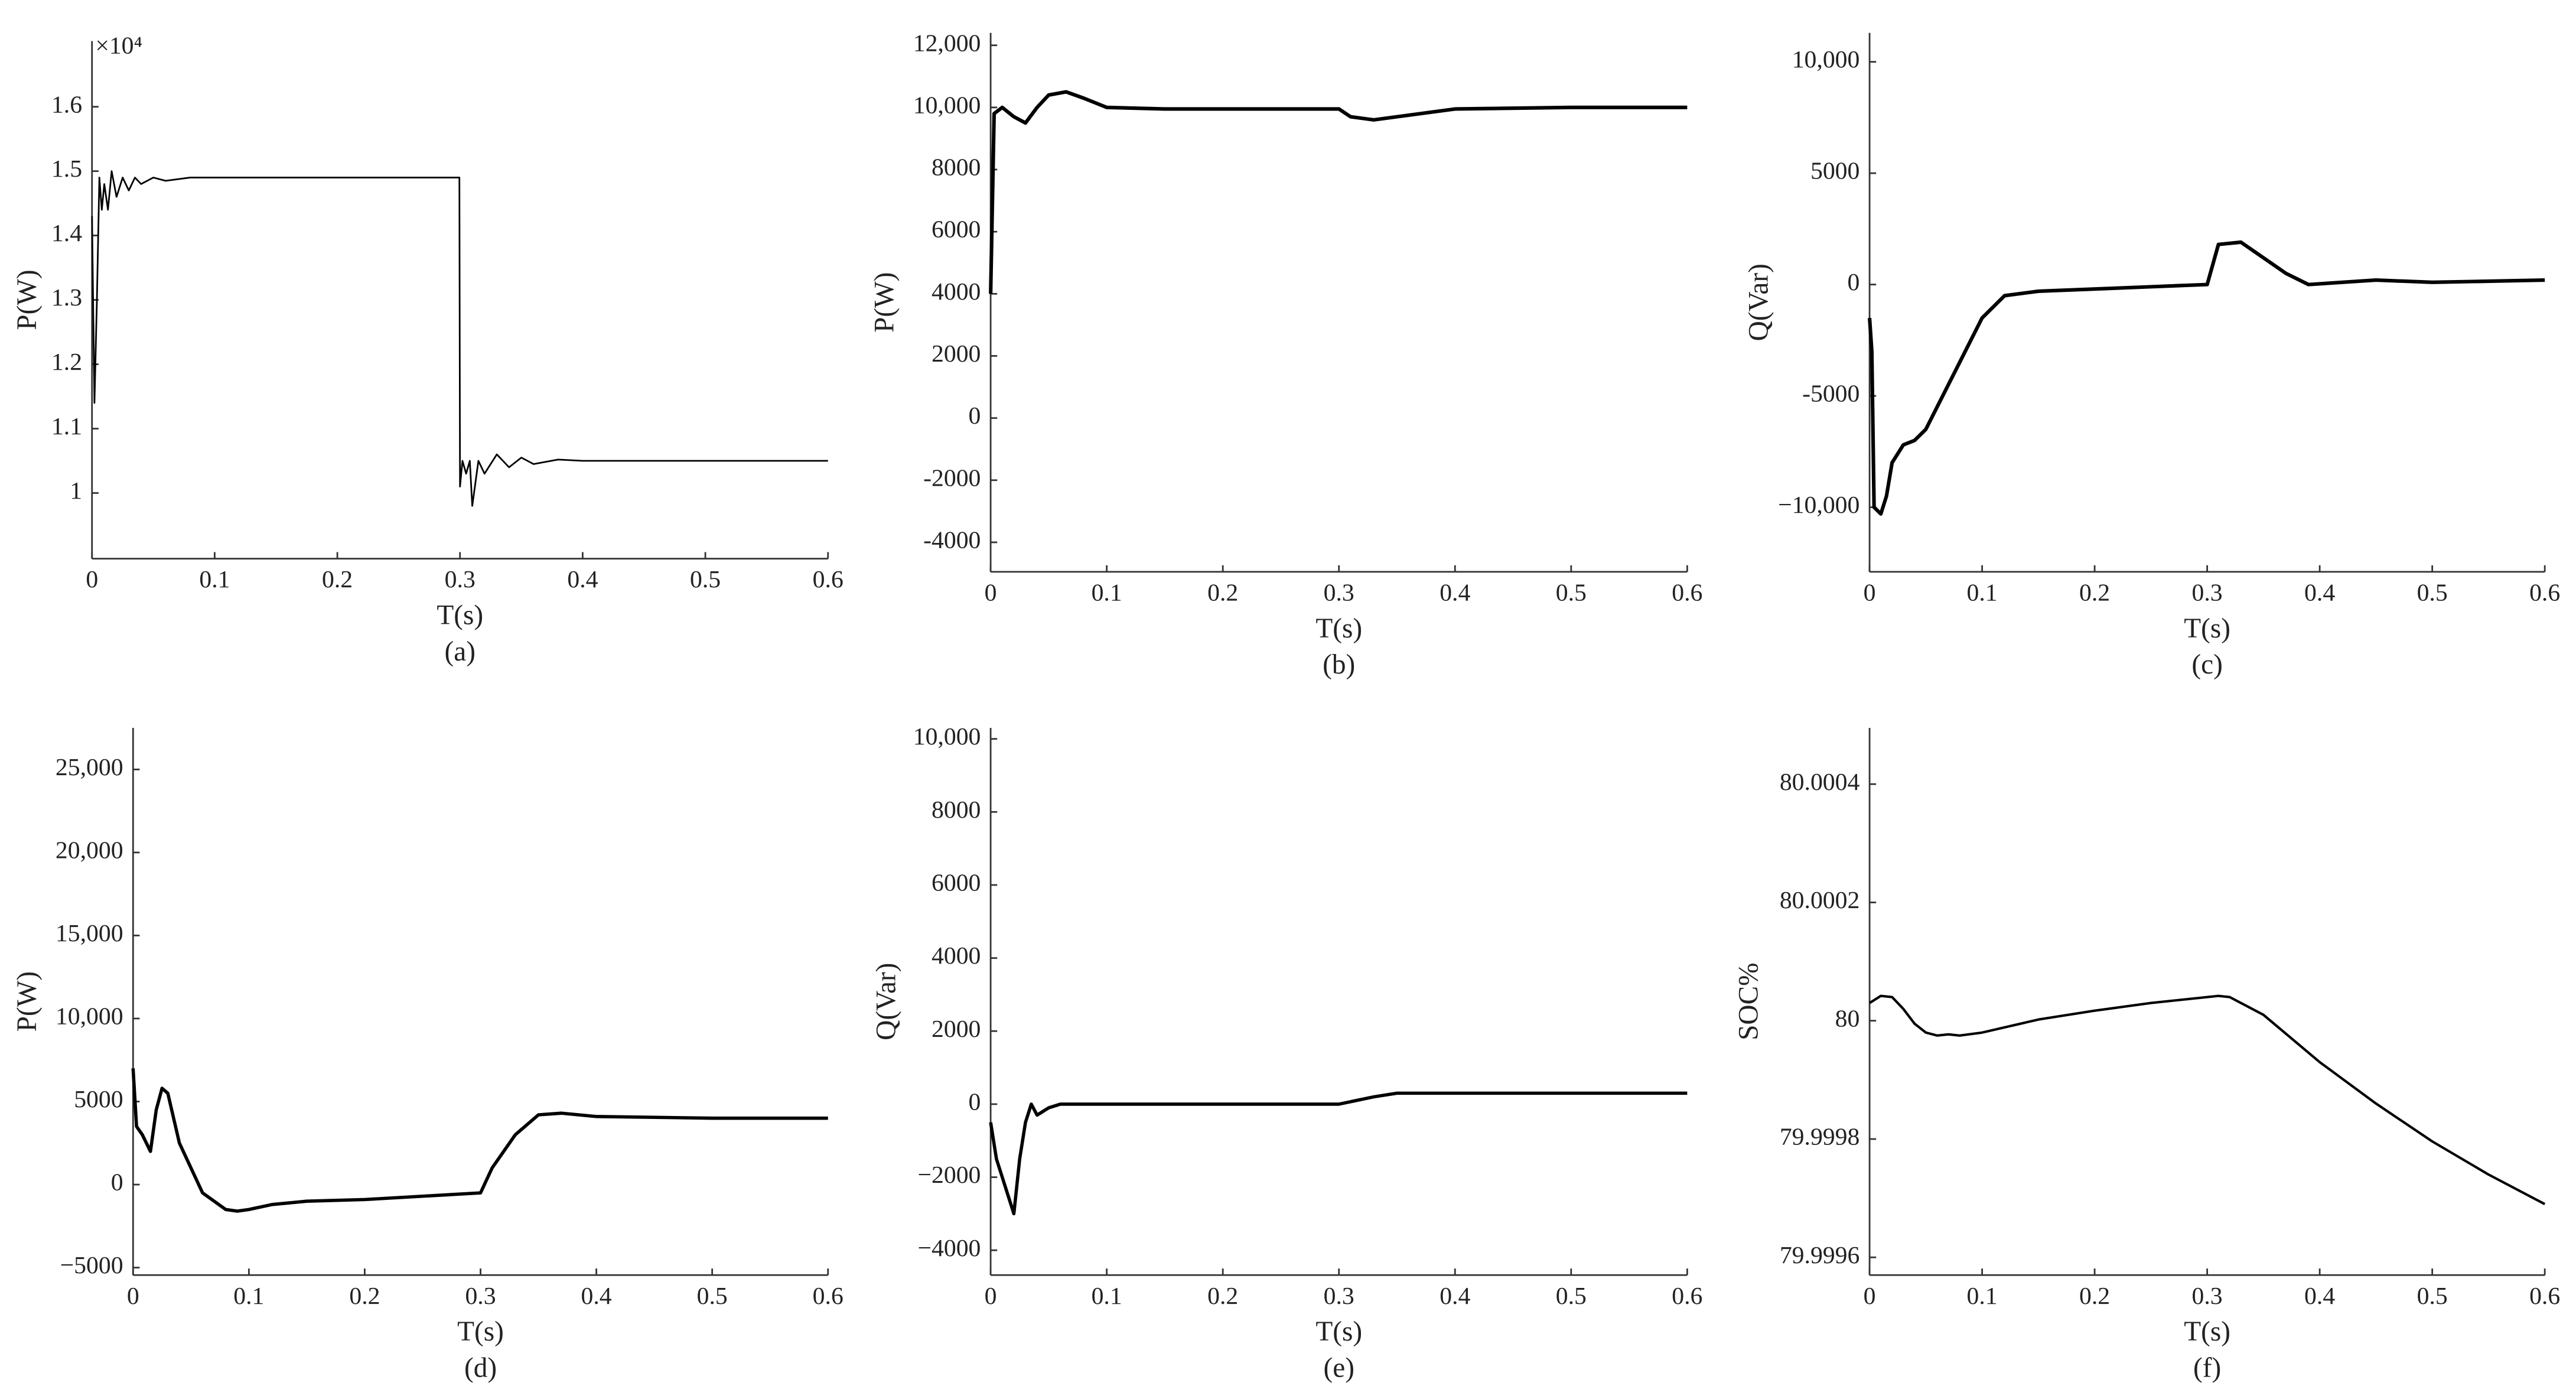 The image size is (2576, 1399). What do you see at coordinates (481, 1368) in the screenshot?
I see `panel-caption: (d)` at bounding box center [481, 1368].